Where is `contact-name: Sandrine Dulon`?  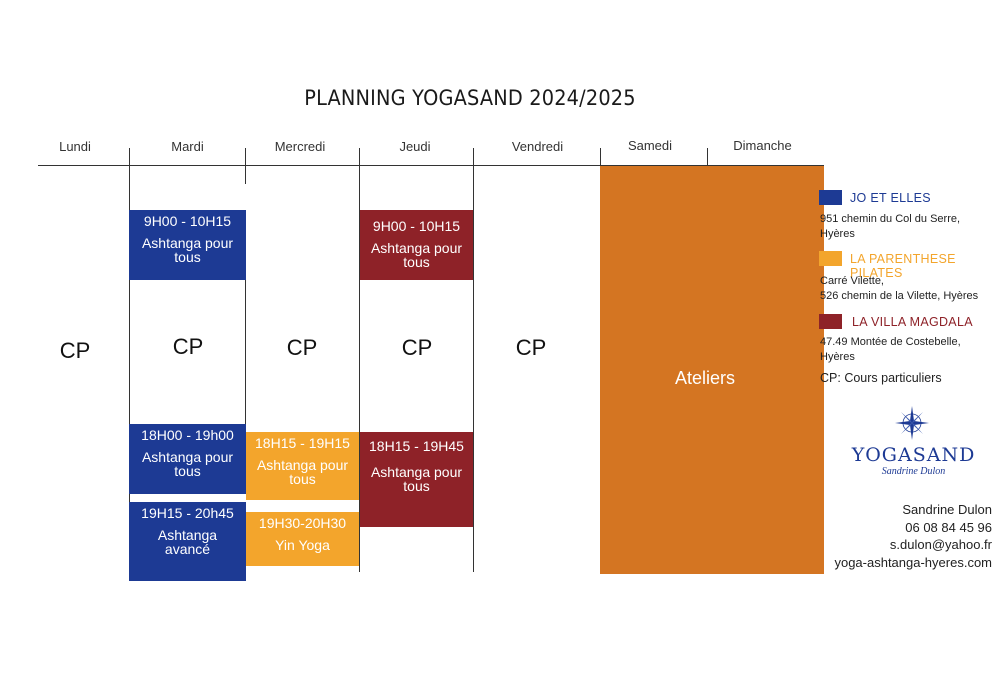 contact-name: Sandrine Dulon is located at coordinates (947, 509).